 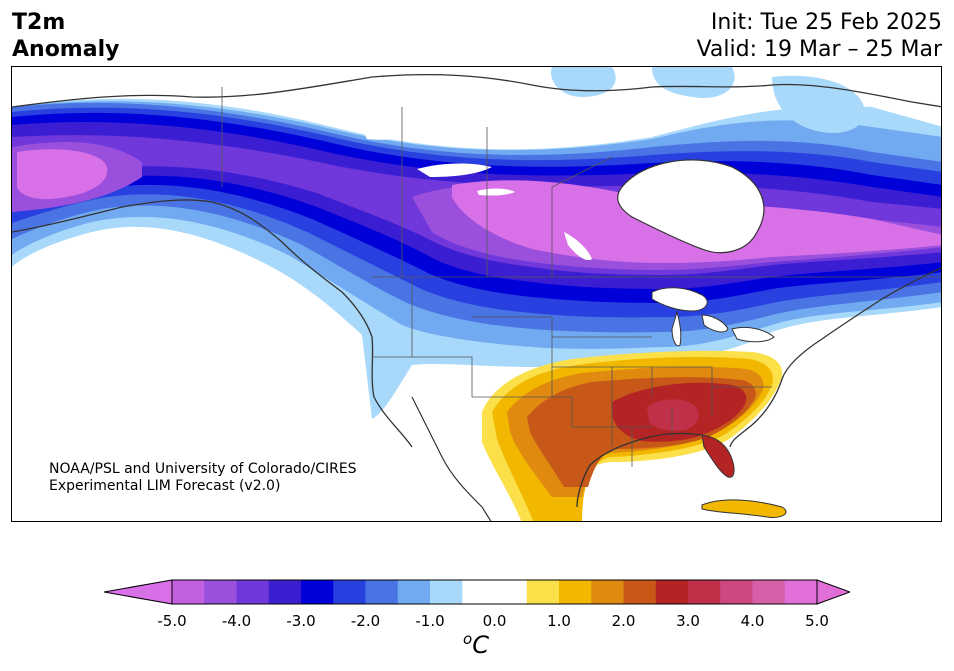 What do you see at coordinates (66, 49) in the screenshot?
I see `title-line-2: Anomaly` at bounding box center [66, 49].